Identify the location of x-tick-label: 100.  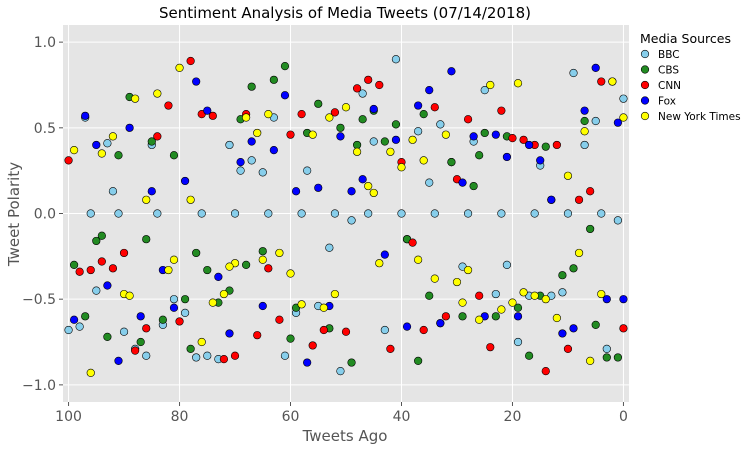
(68, 417).